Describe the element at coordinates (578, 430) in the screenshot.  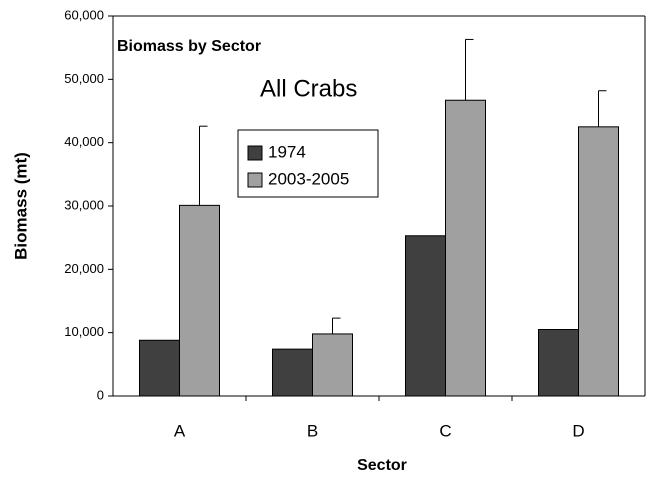
I see `x-tick-label: D` at that location.